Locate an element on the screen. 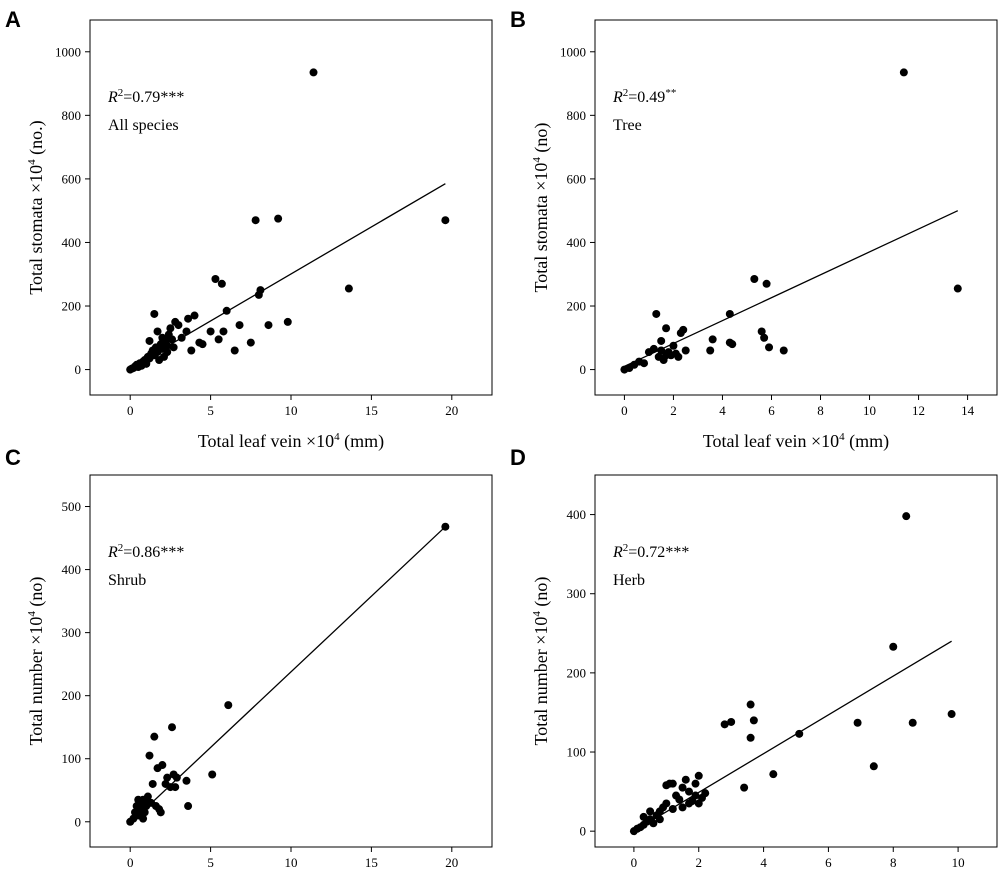 The image size is (1001, 880). r2-annotation: R2=0.86*** is located at coordinates (145, 551).